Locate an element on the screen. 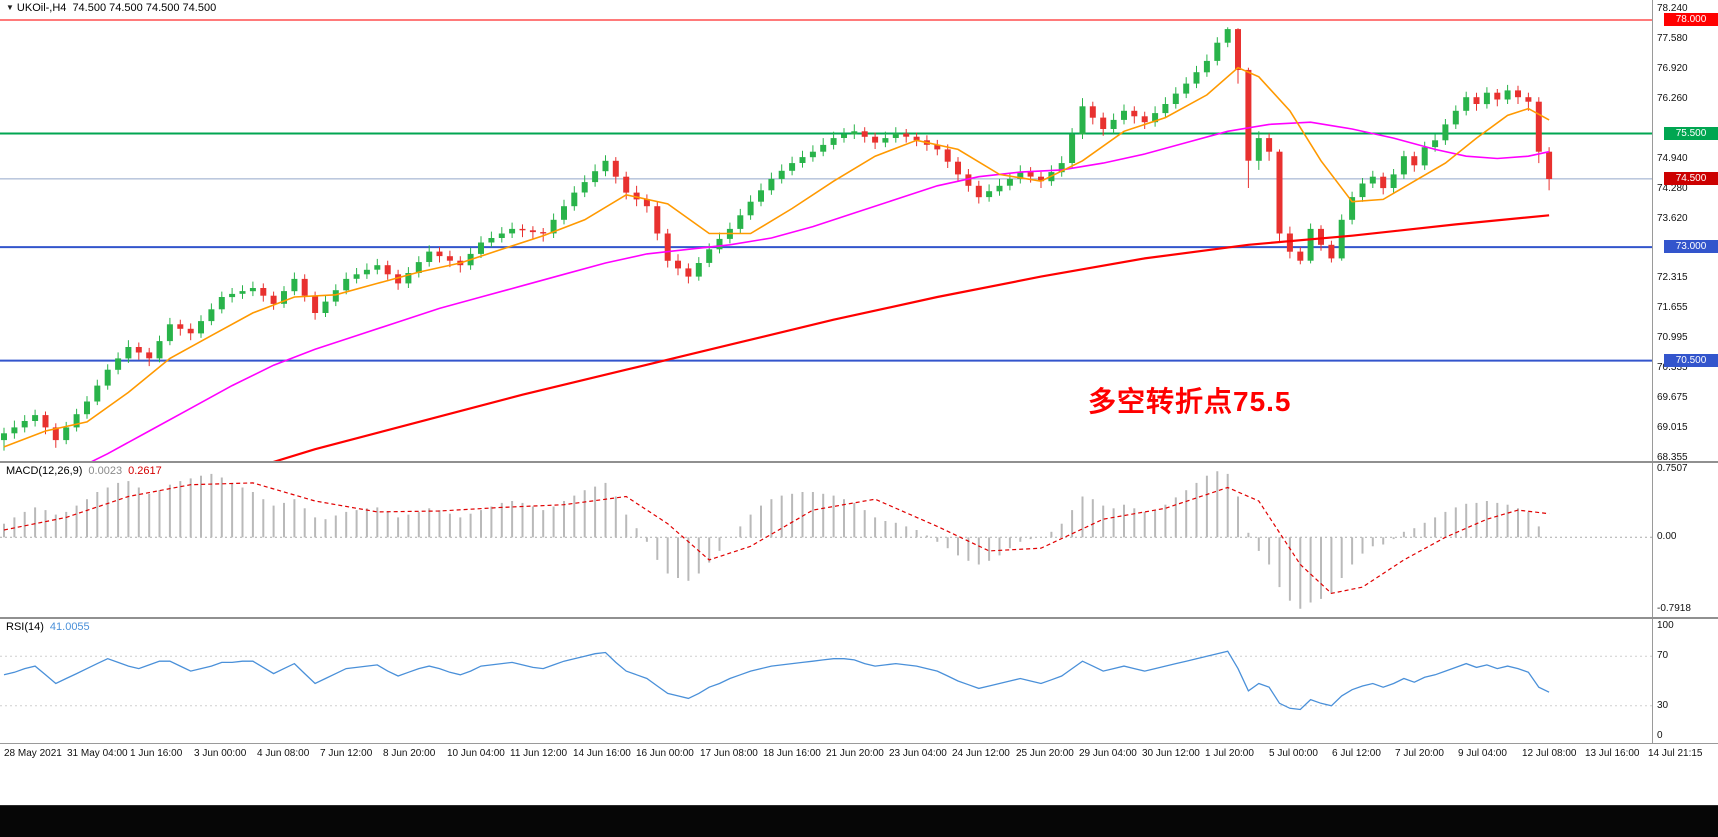 The height and width of the screenshot is (837, 1718). time-label: 5 Jul 00:00 is located at coordinates (1293, 753).